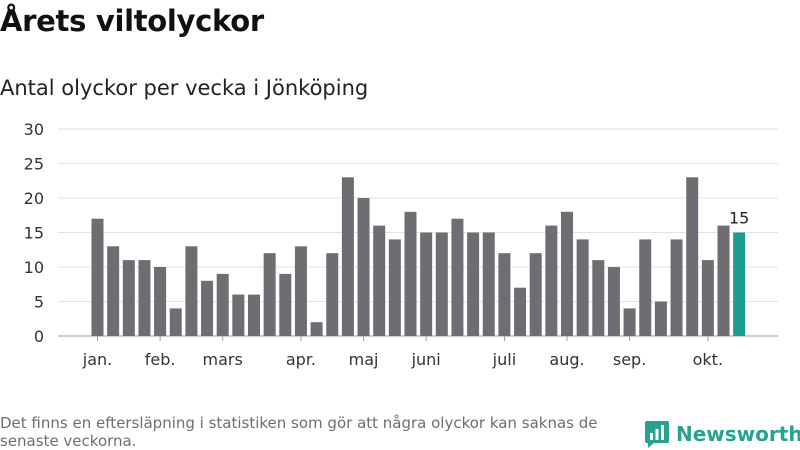  What do you see at coordinates (223, 359) in the screenshot?
I see `x-tick-label: mars` at bounding box center [223, 359].